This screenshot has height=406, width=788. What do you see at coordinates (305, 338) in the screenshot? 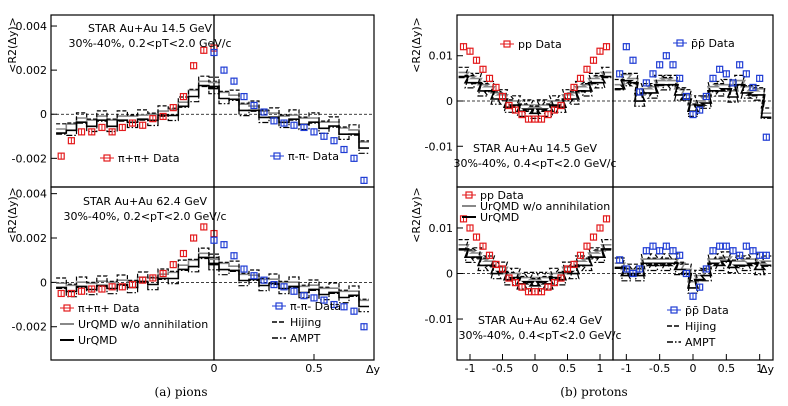
I see `legend-label: AMPT` at bounding box center [305, 338].